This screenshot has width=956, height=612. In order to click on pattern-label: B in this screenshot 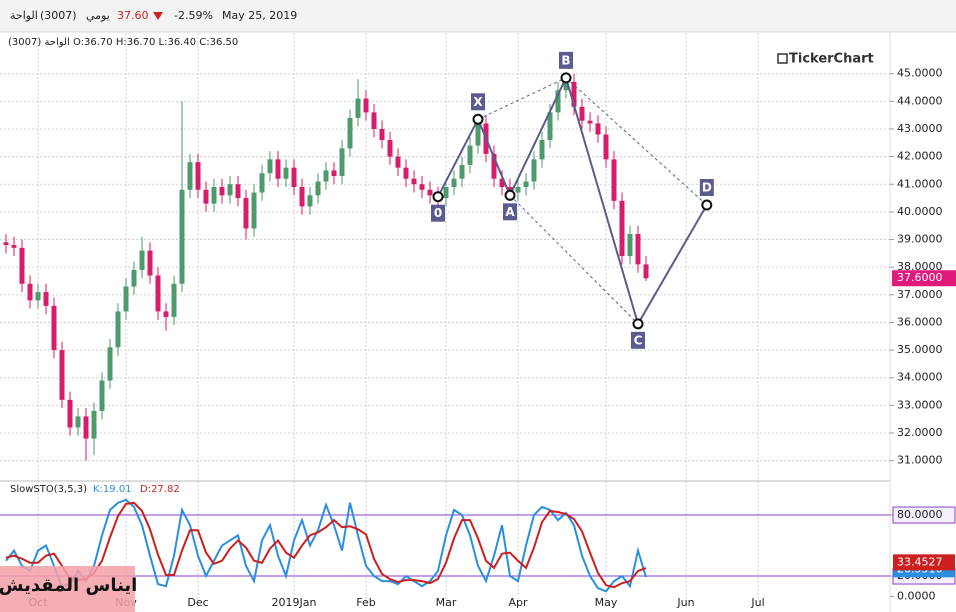, I will do `click(565, 60)`.